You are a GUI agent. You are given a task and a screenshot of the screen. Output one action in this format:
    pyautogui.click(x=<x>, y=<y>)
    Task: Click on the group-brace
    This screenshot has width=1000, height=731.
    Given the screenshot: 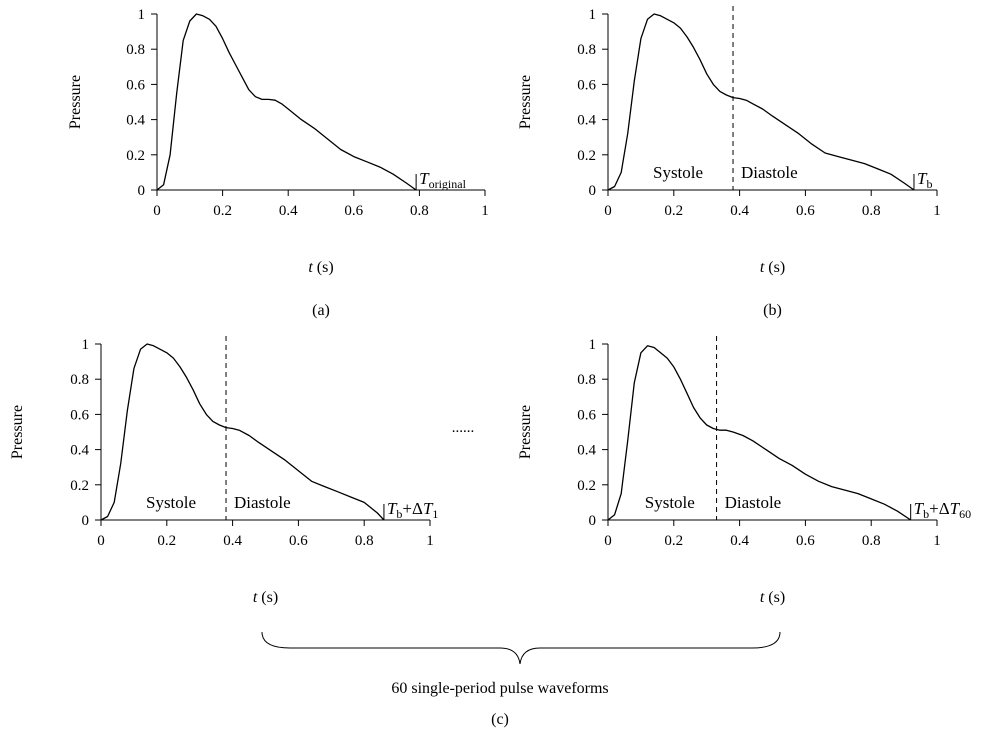 What is the action you would take?
    pyautogui.click(x=521, y=648)
    